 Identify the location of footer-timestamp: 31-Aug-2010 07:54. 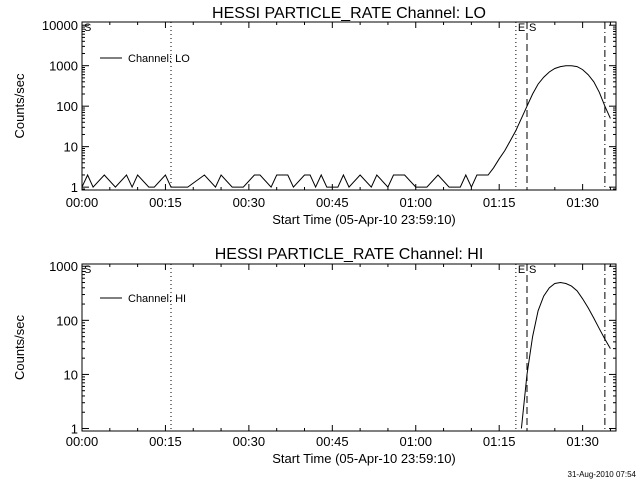
(602, 474).